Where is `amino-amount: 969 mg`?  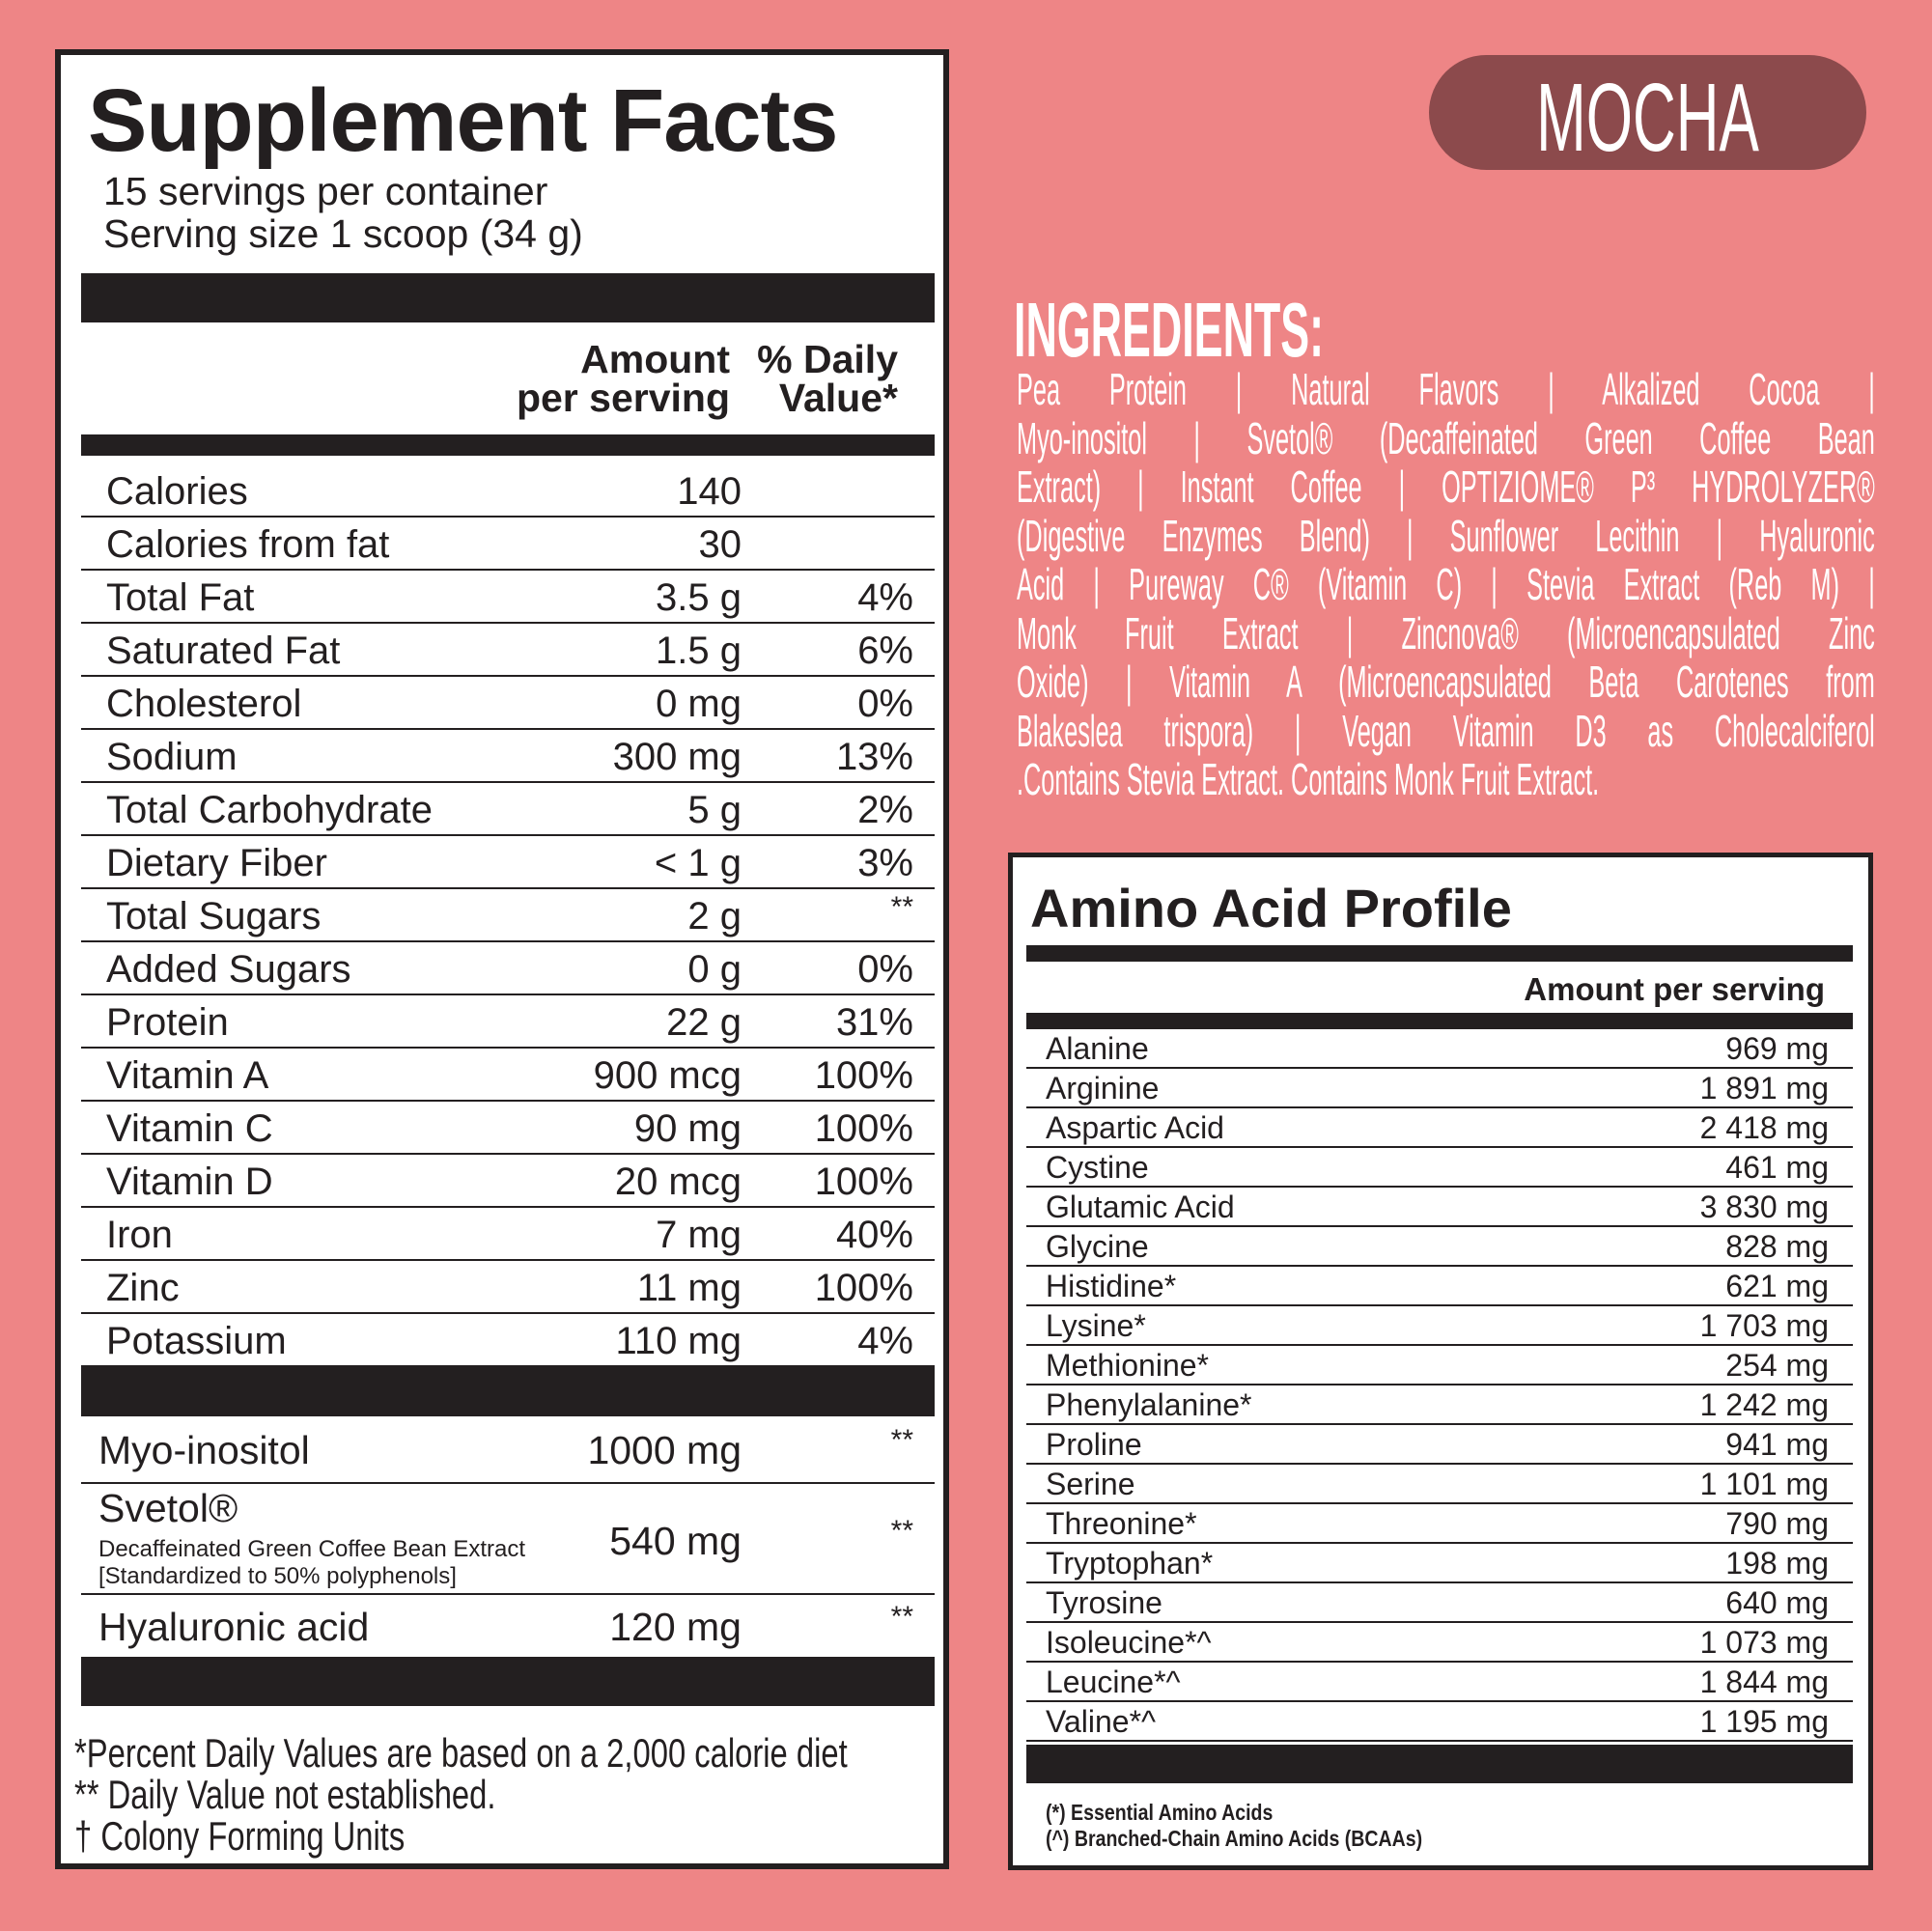 amino-amount: 969 mg is located at coordinates (1777, 1048).